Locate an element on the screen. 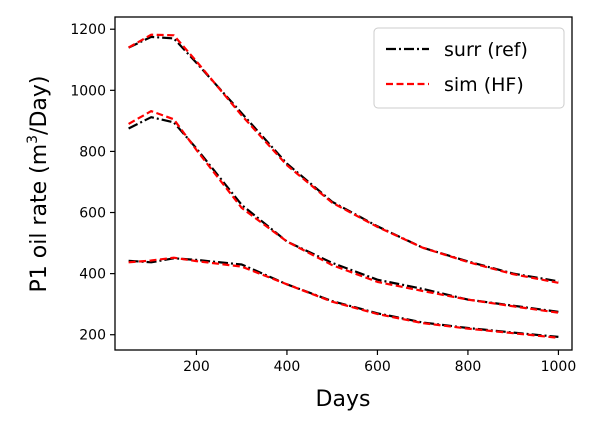 The height and width of the screenshot is (431, 598). legend: surr (ref) sim (HF) is located at coordinates (469, 68).